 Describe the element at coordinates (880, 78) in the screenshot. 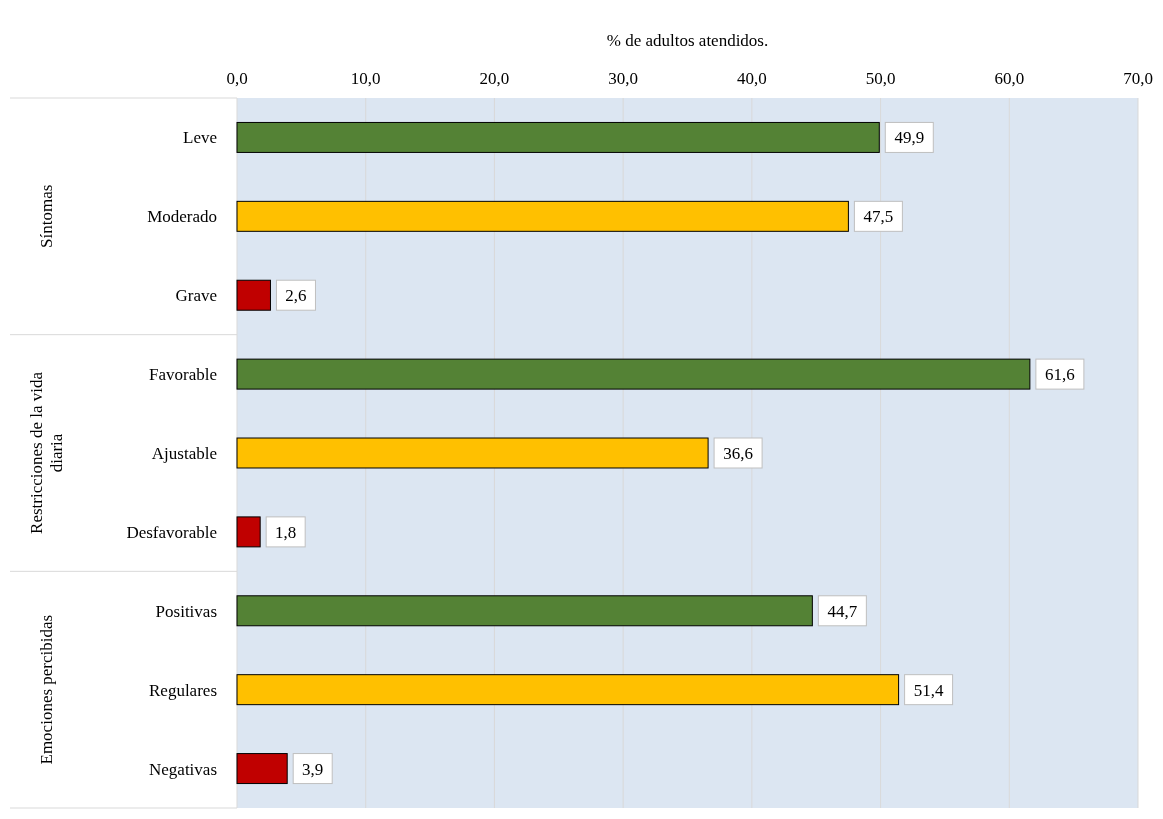

I see `x-tick-label: 50,0` at that location.